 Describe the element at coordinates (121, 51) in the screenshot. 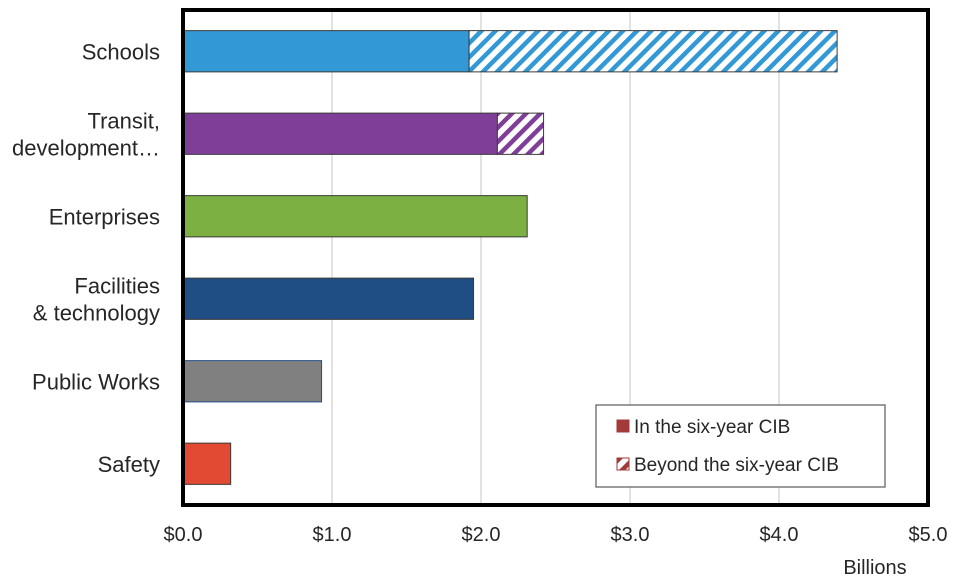

I see `category-label: Schools` at that location.